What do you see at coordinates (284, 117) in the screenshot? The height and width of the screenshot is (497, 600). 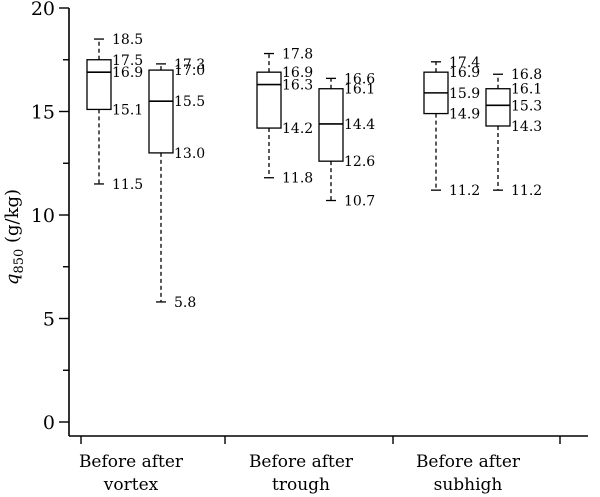 I see `box-before-group-2: 17.8 16.916.3 14.2 11.8` at bounding box center [284, 117].